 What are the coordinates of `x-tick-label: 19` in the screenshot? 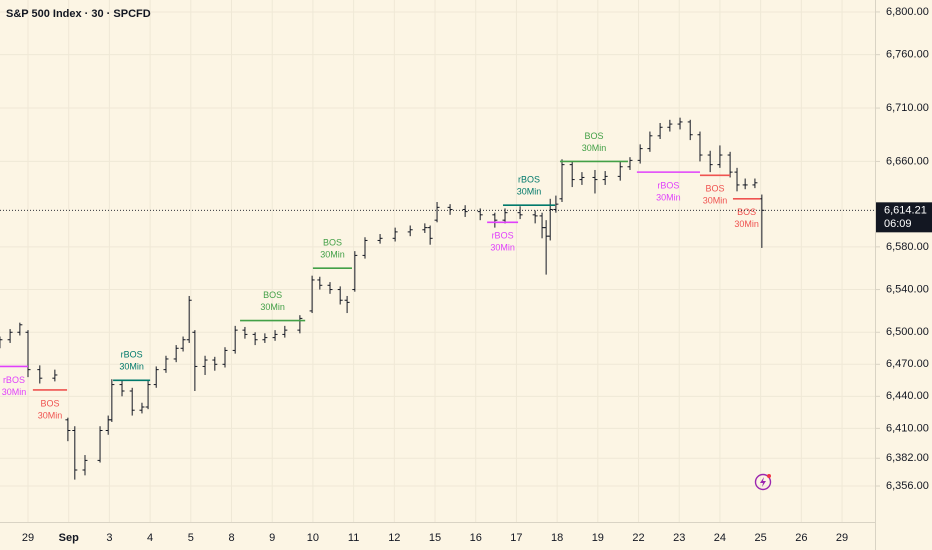 It's located at (598, 538).